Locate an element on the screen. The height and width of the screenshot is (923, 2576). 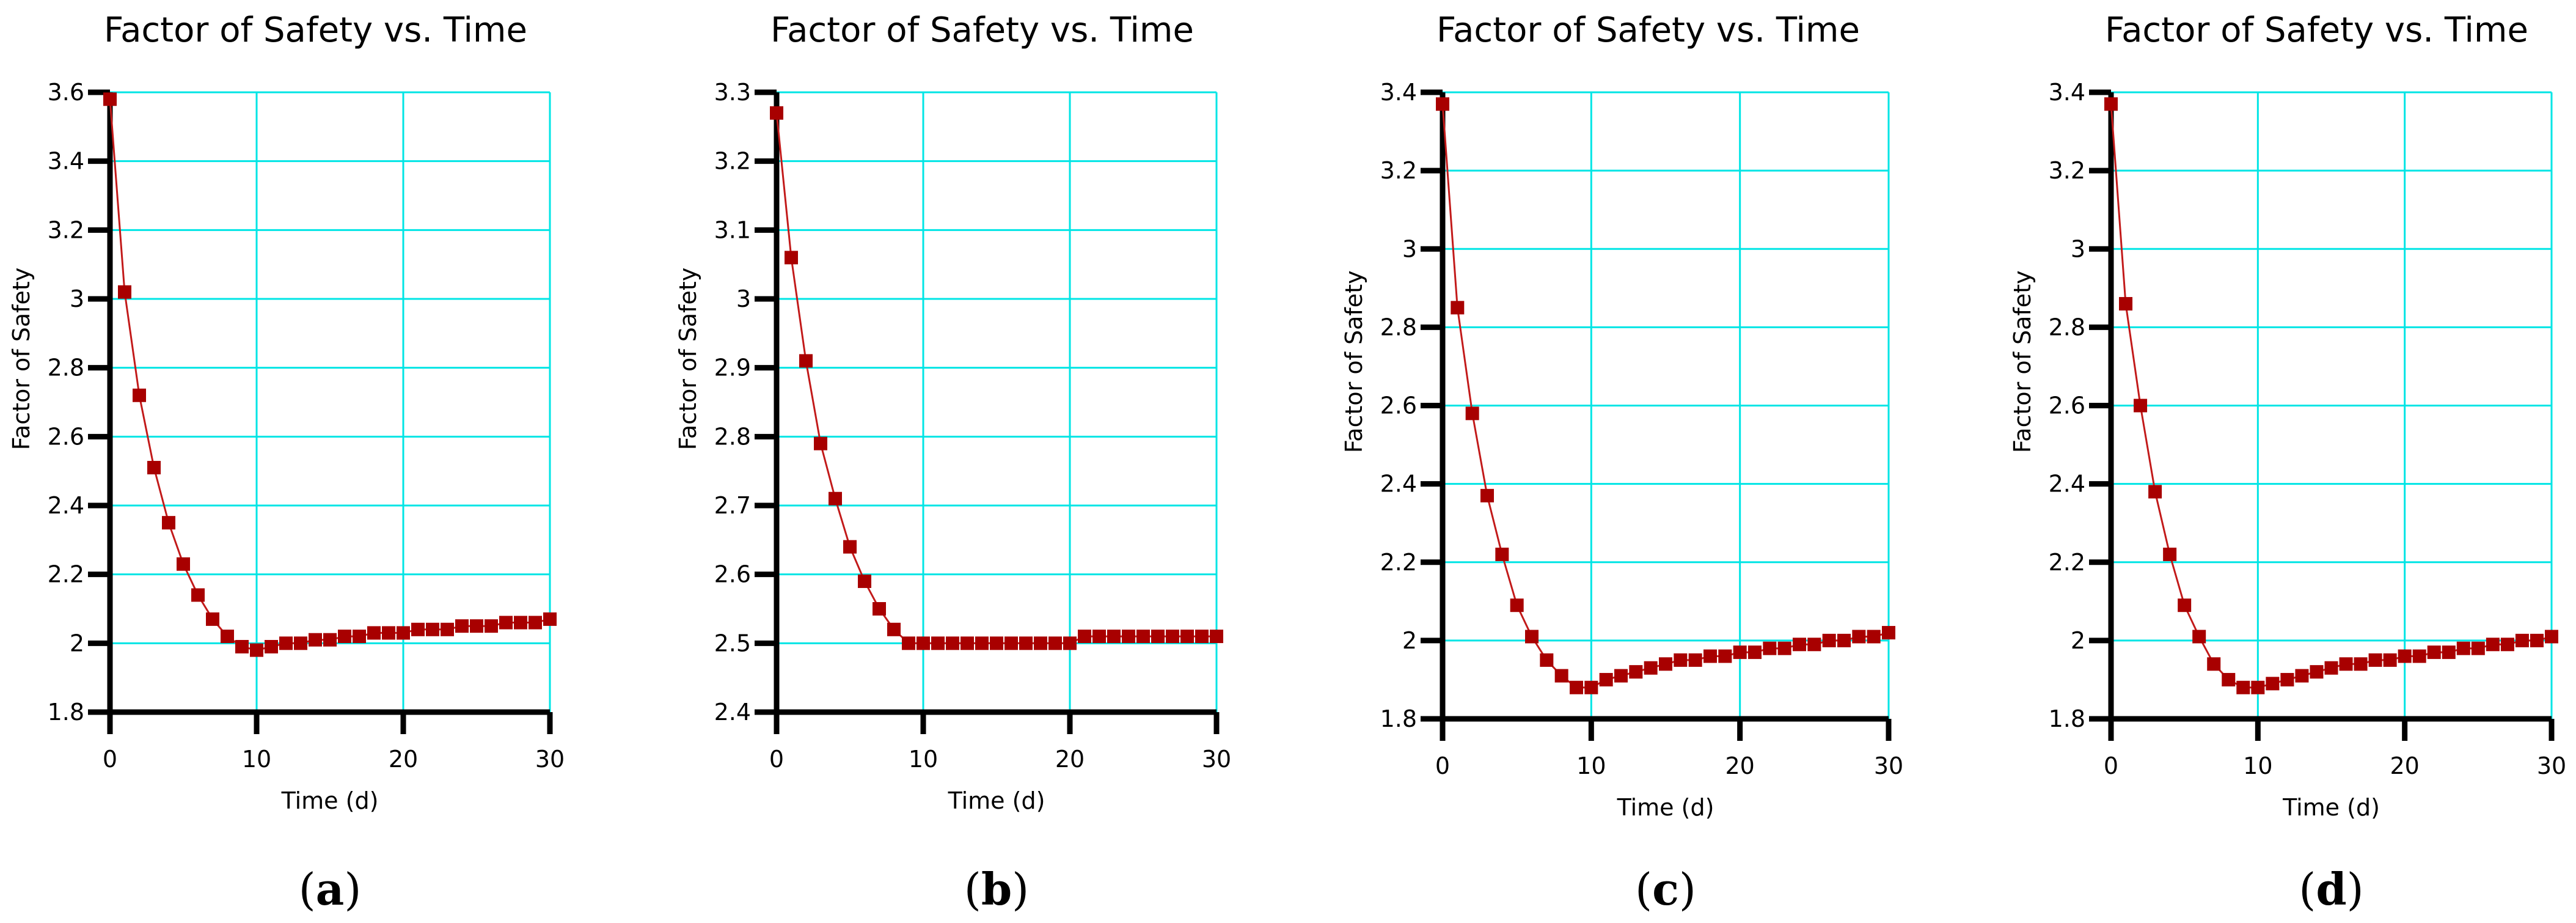
y-axis-label: Factor of Safety is located at coordinates (21, 359).